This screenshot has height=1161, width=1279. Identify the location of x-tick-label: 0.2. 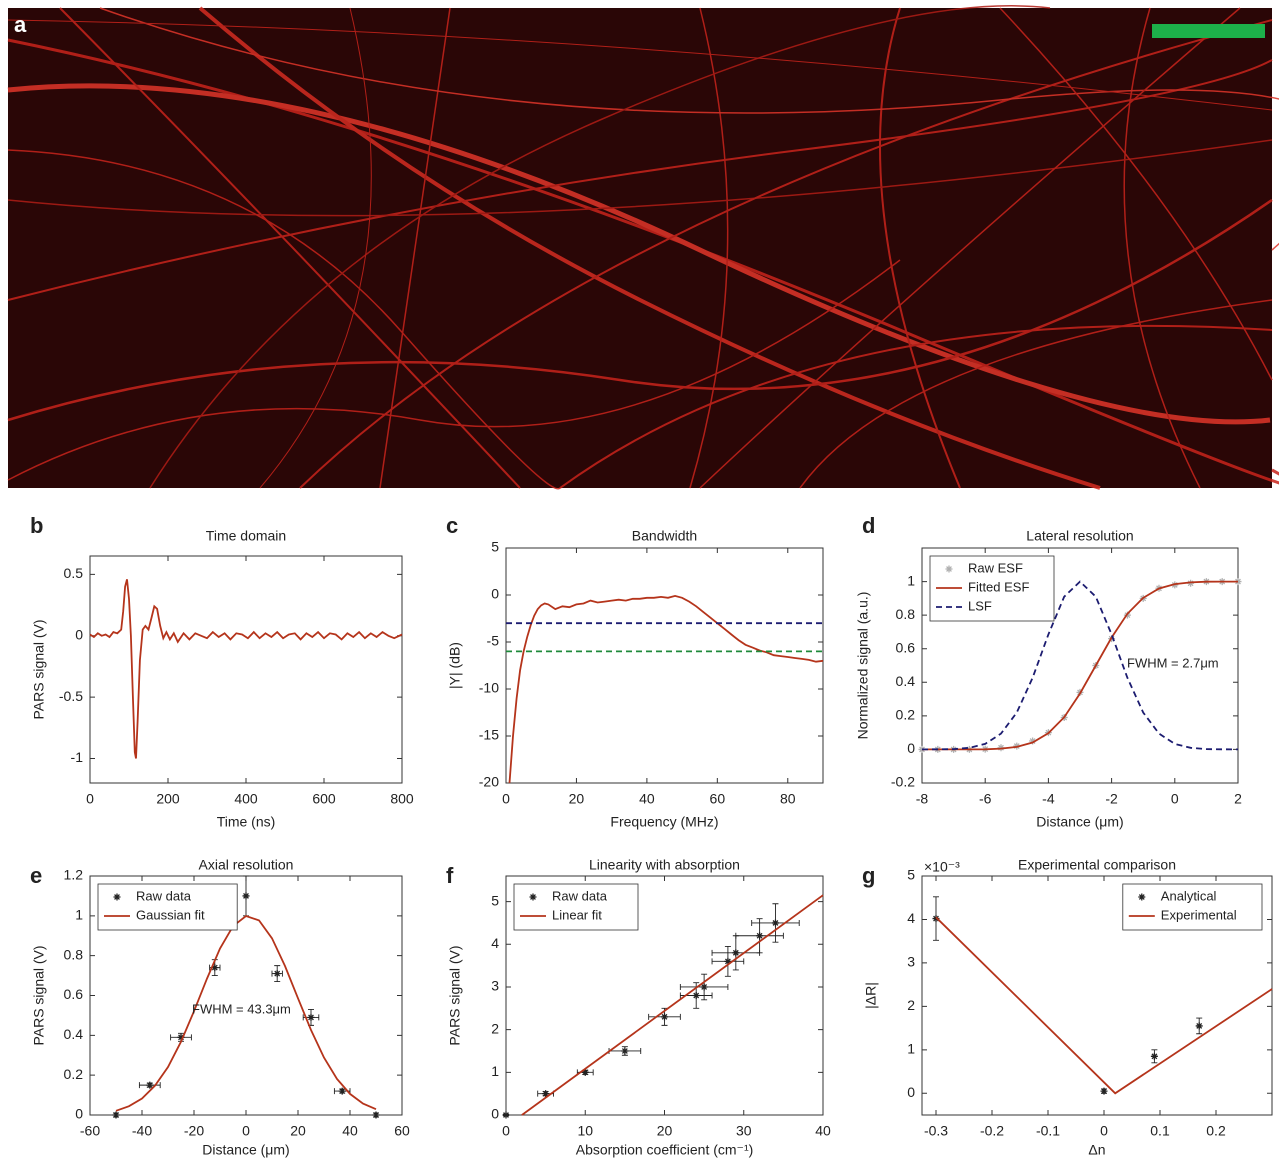
(1216, 1131).